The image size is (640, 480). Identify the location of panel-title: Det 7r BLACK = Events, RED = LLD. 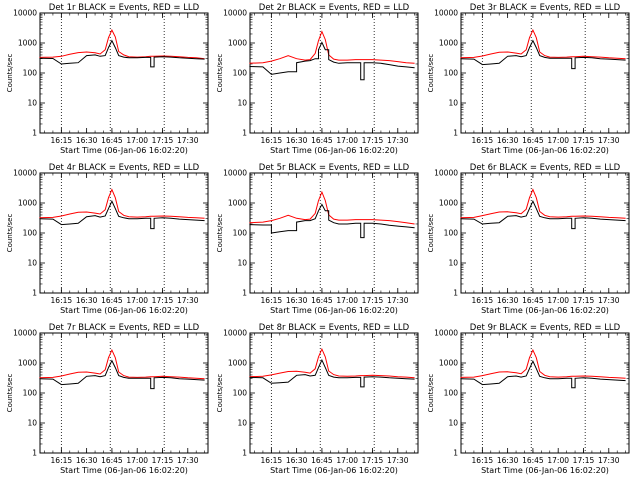
(124, 328).